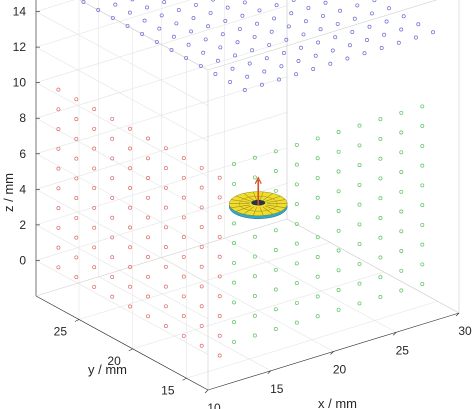 The height and width of the screenshot is (409, 474). I want to click on x-tick-mark, so click(457, 314).